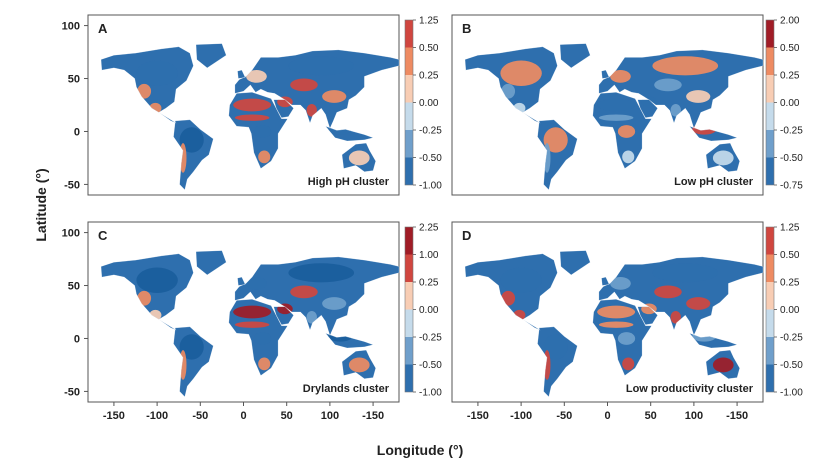 This screenshot has width=830, height=467. What do you see at coordinates (429, 255) in the screenshot?
I see `colorbar-label: 1.00` at bounding box center [429, 255].